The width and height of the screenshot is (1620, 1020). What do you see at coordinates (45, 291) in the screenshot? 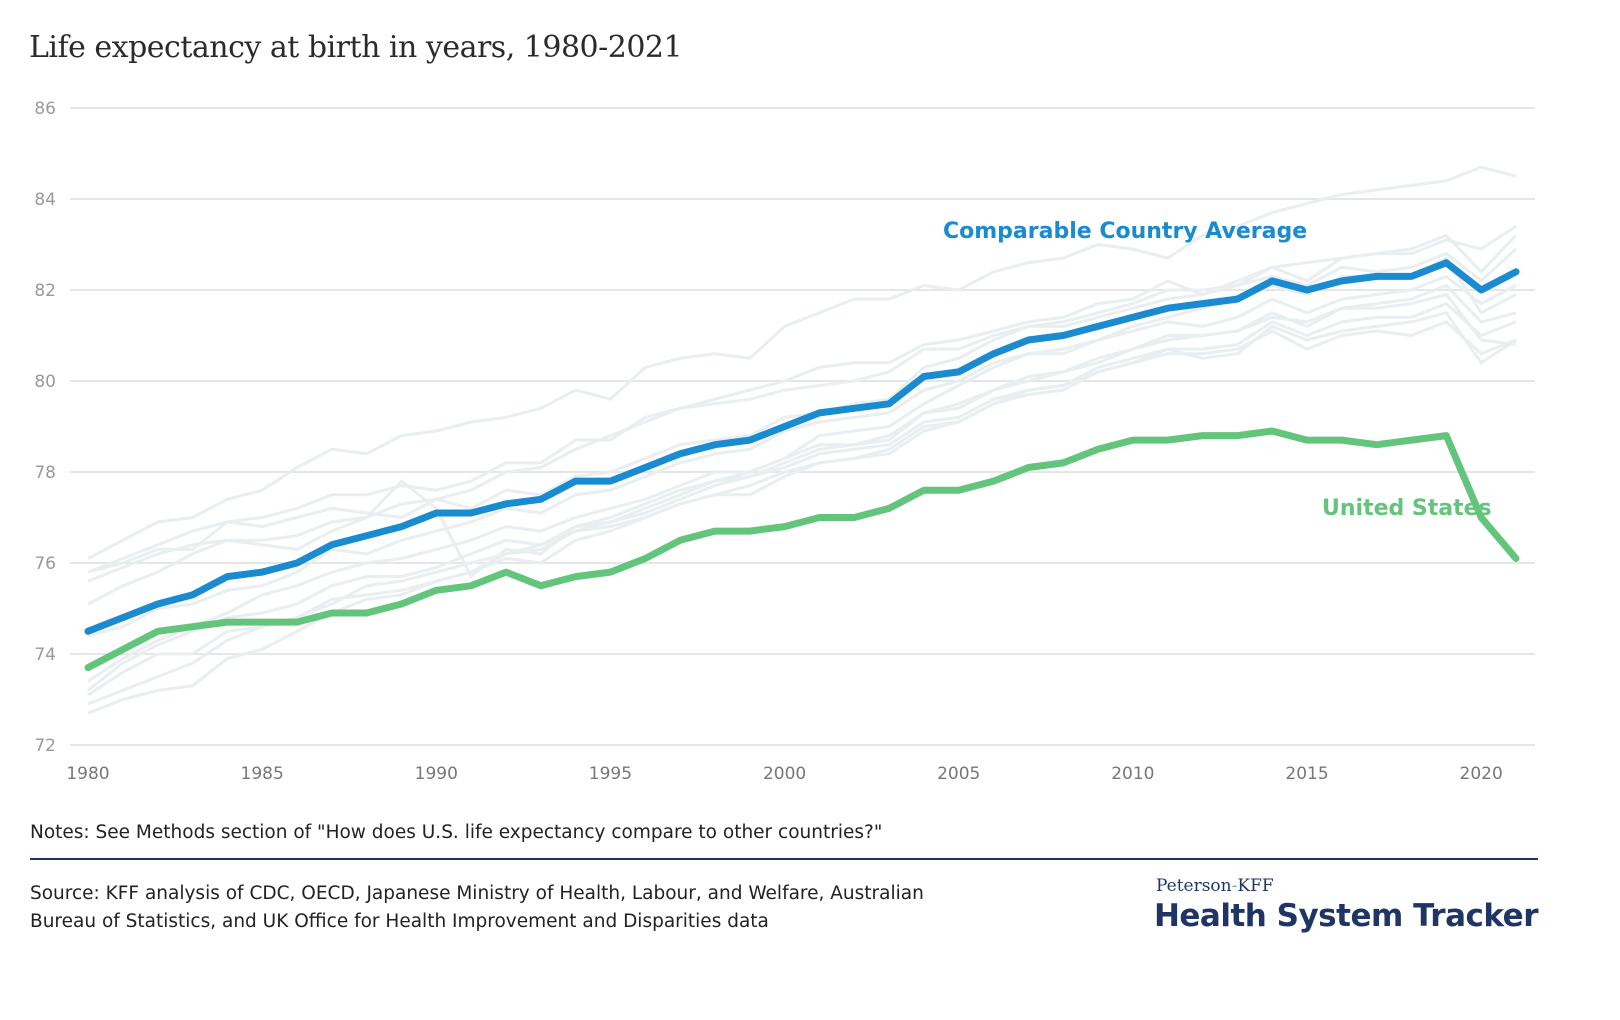
I see `y-tick-label: 82` at bounding box center [45, 291].